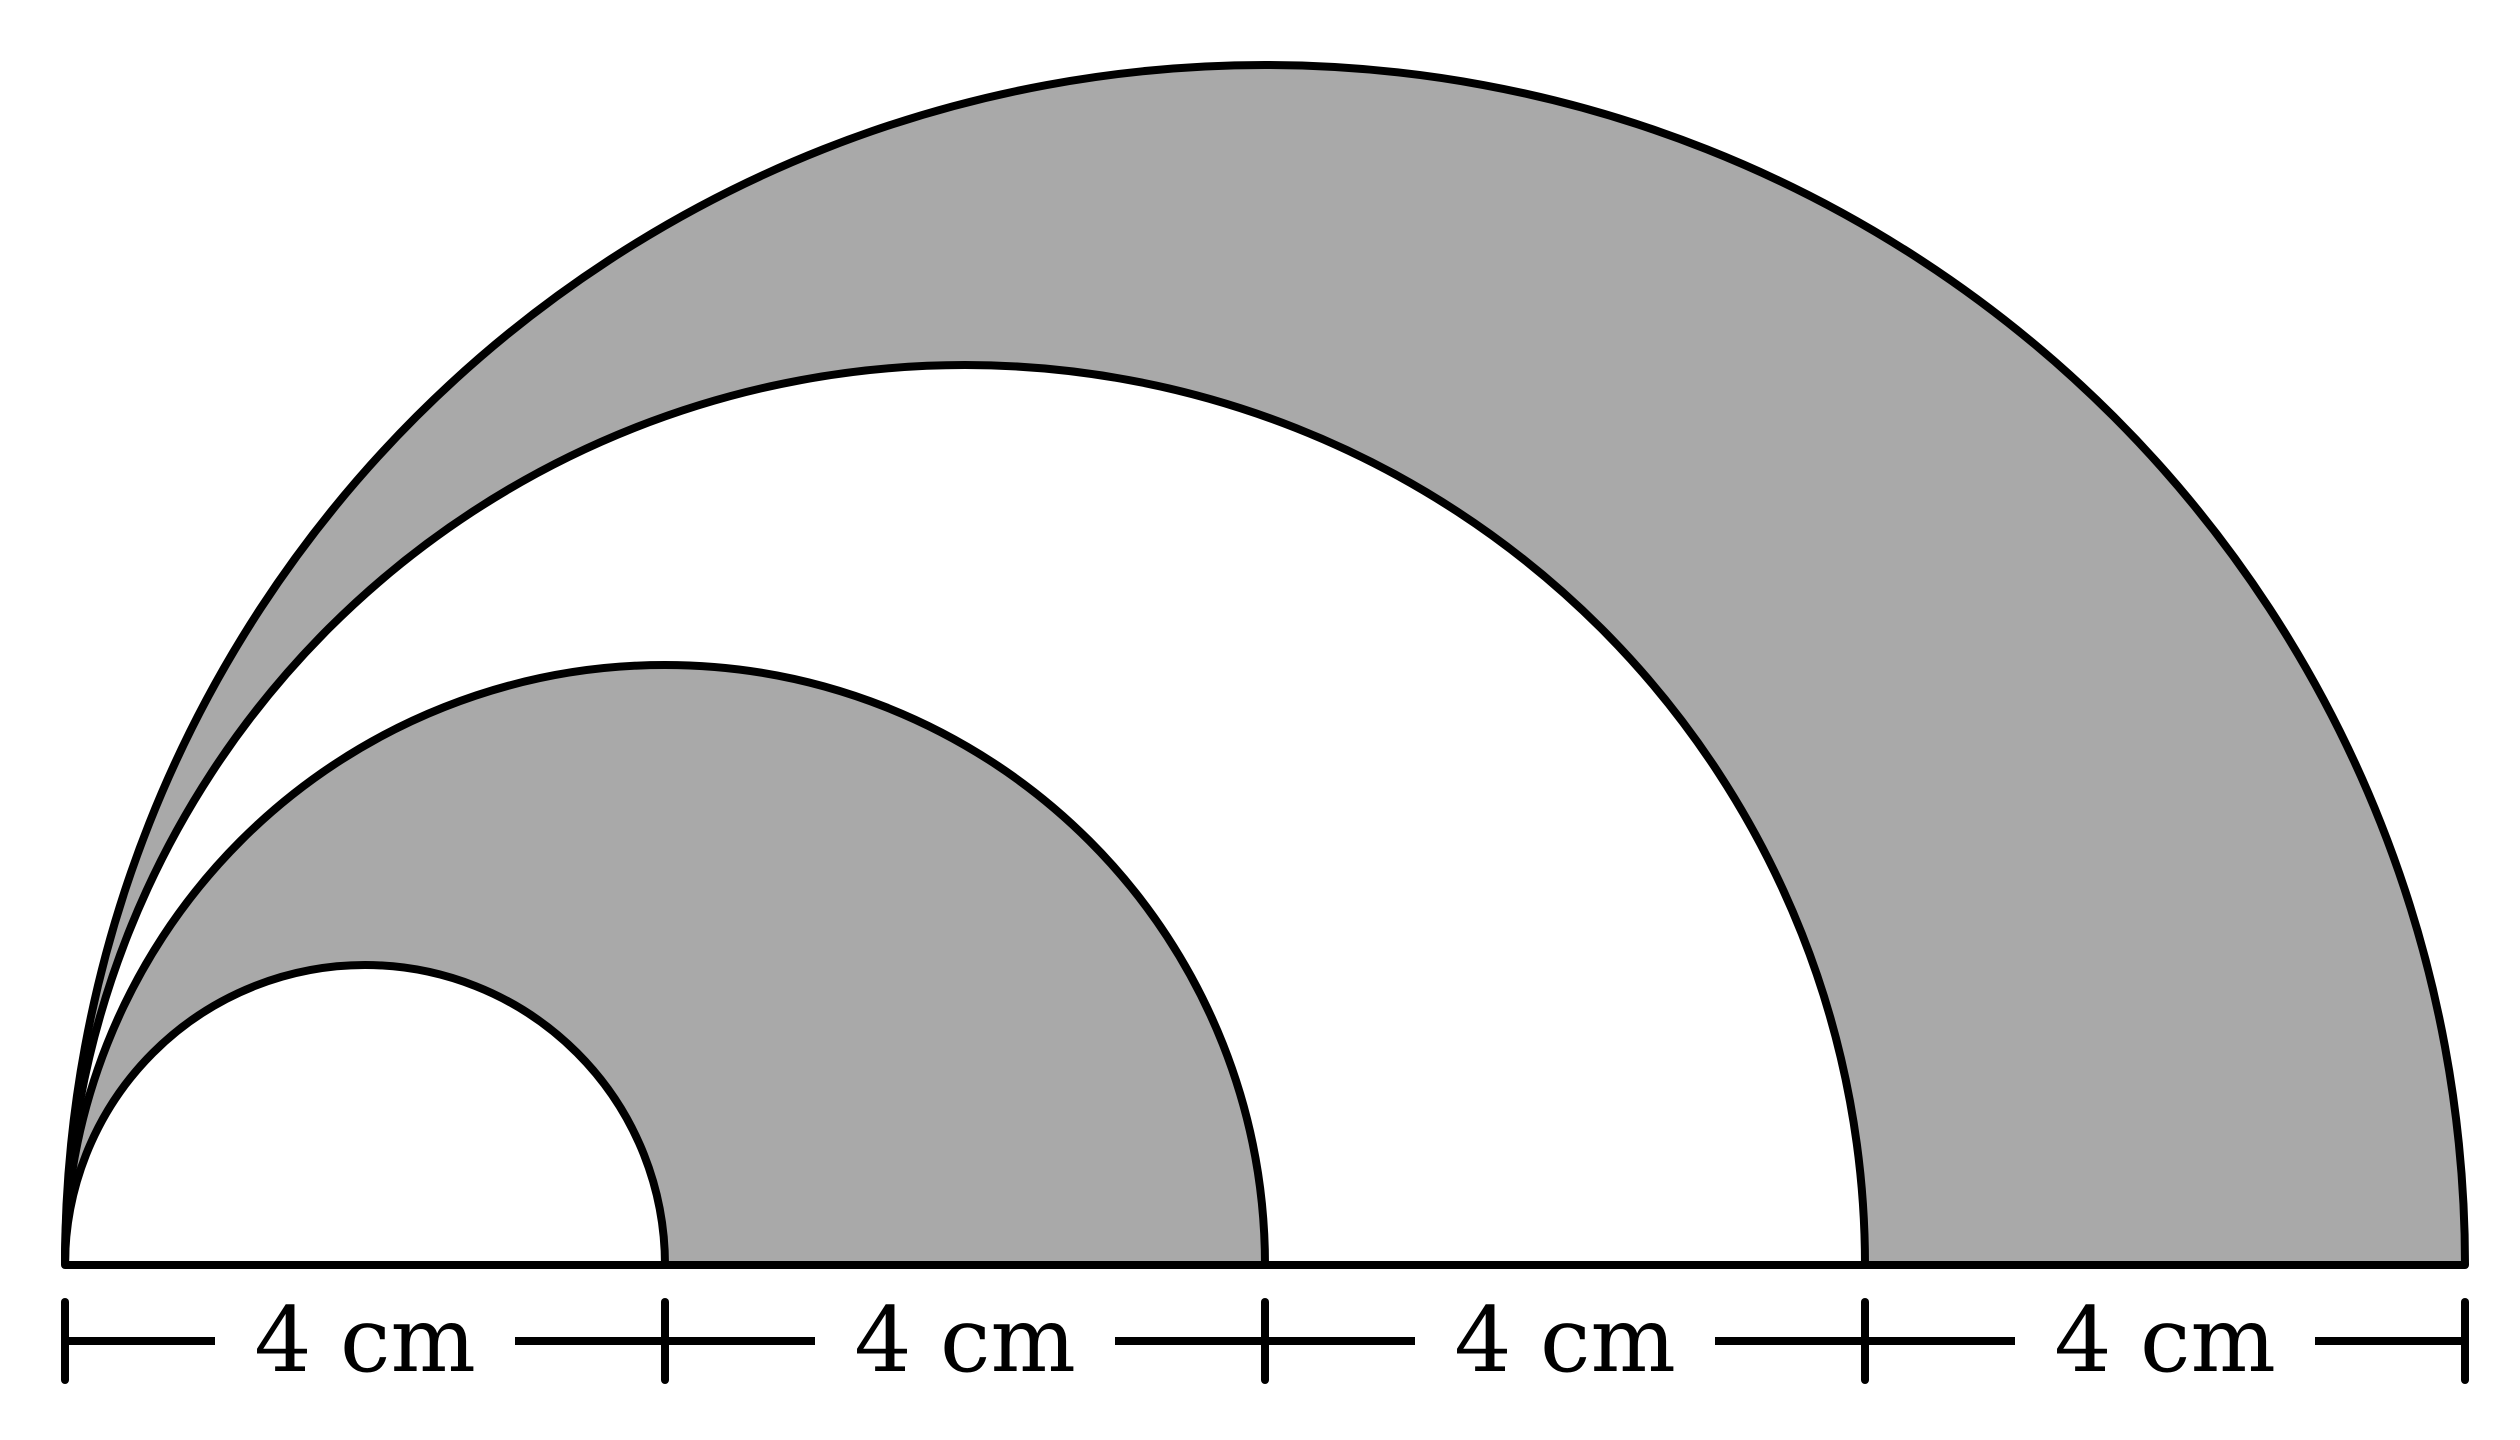 This screenshot has width=2520, height=1440. What do you see at coordinates (365, 1340) in the screenshot?
I see `dimension-label-1: 4 cm` at bounding box center [365, 1340].